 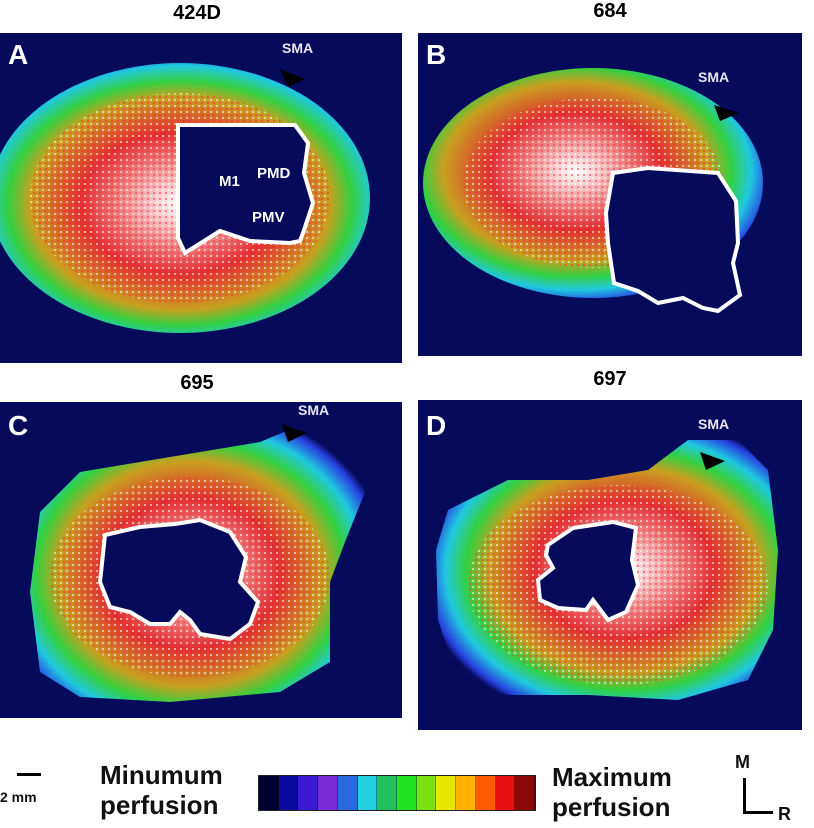 What do you see at coordinates (610, 11) in the screenshot?
I see `panel-b-title: 684` at bounding box center [610, 11].